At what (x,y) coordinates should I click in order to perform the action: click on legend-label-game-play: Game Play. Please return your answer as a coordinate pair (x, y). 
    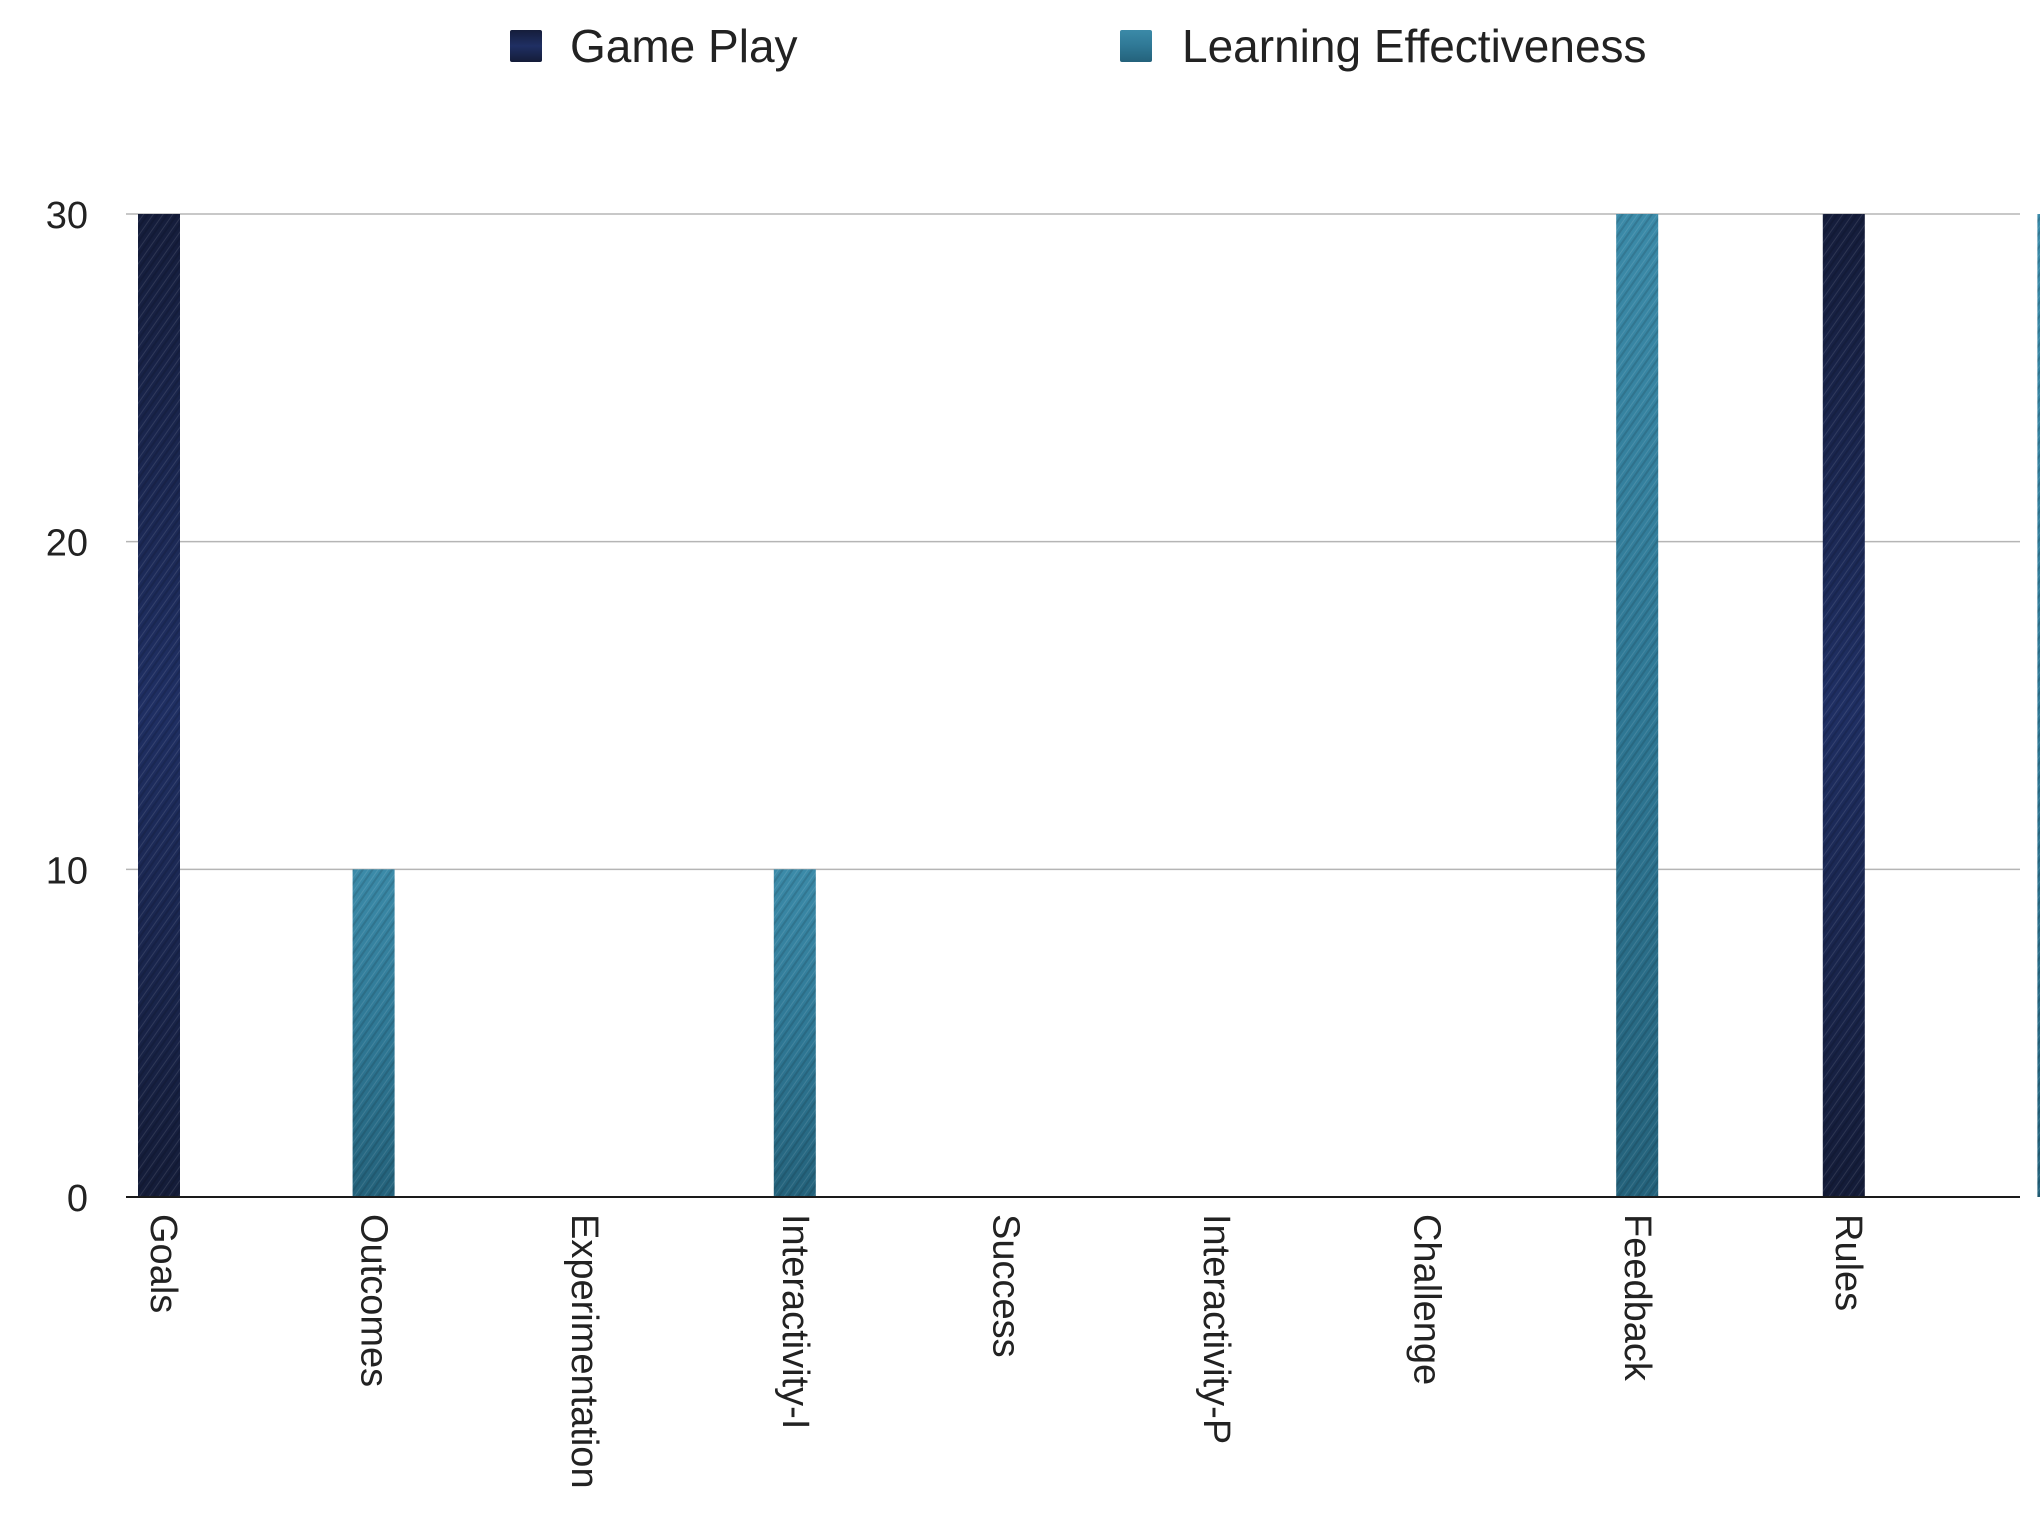
    Looking at the image, I should click on (684, 46).